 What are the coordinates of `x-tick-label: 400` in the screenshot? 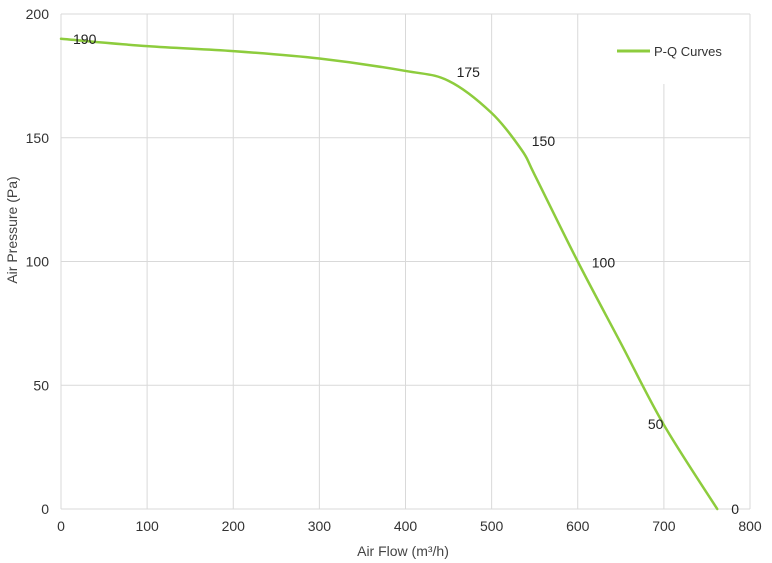 It's located at (406, 526).